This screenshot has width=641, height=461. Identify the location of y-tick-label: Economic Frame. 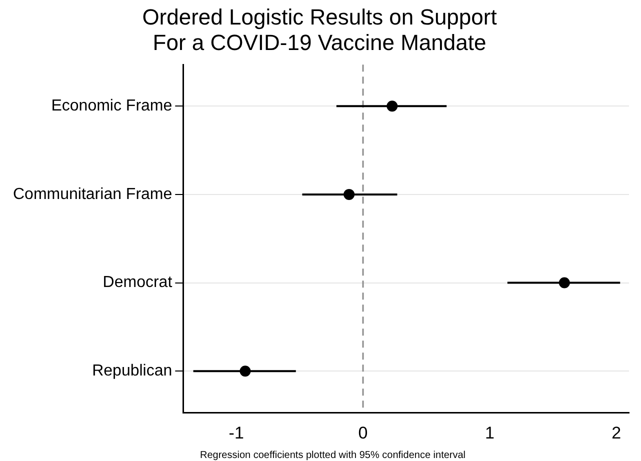
(111, 106).